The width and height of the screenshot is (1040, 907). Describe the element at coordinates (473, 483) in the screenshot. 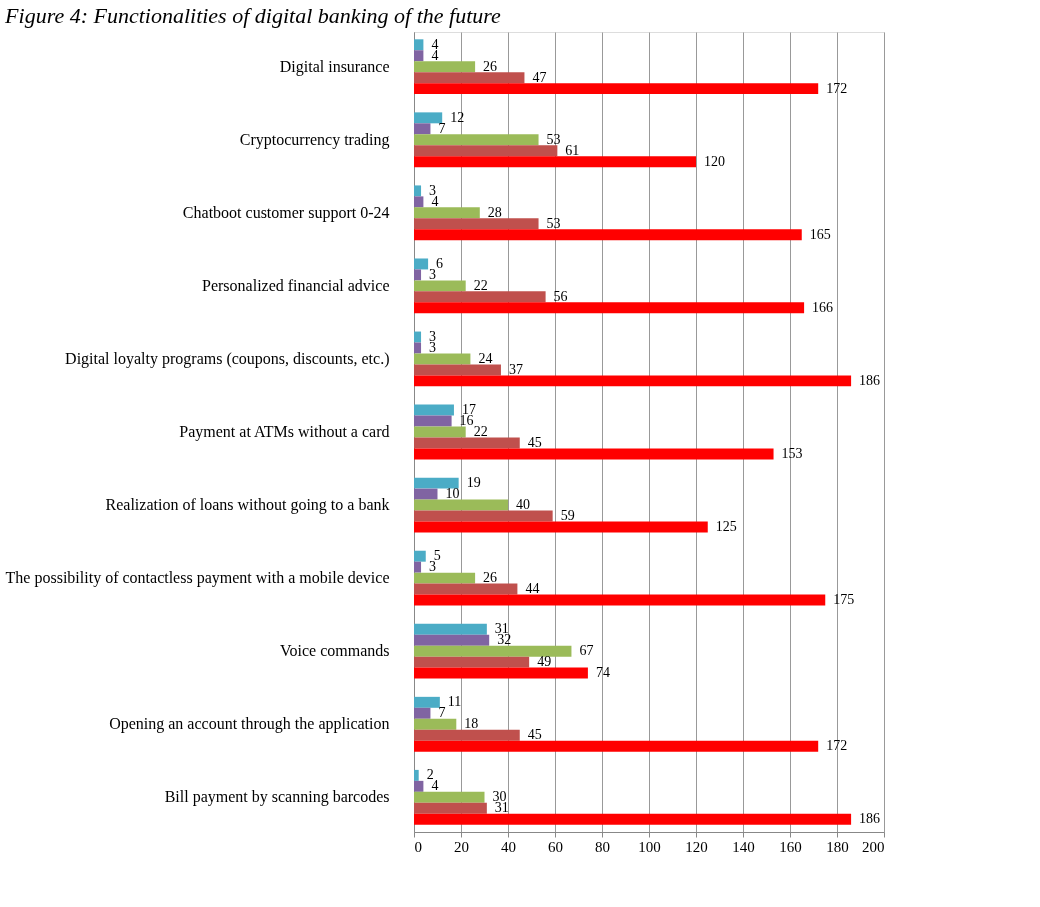

I see `data-label: 19` at that location.